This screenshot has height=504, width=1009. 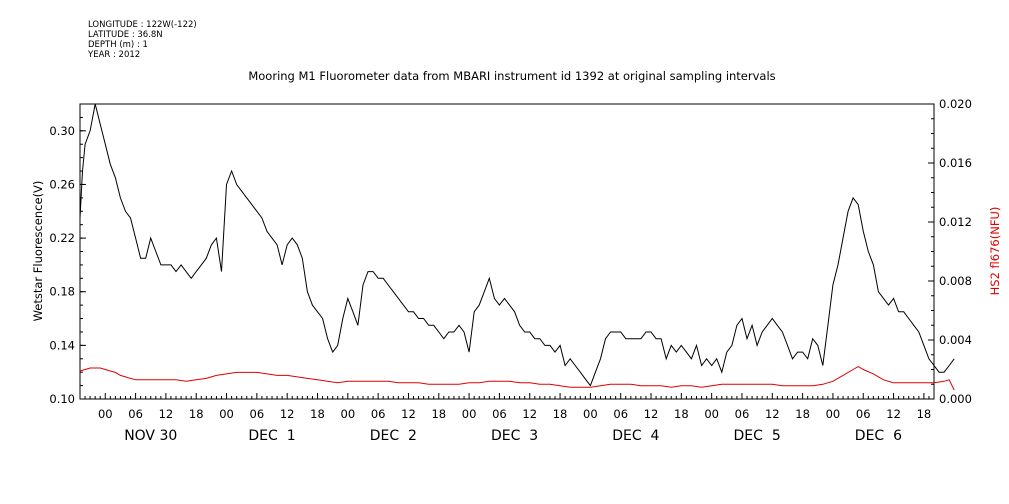 I want to click on y-tick-label-right: 0.000, so click(x=955, y=399).